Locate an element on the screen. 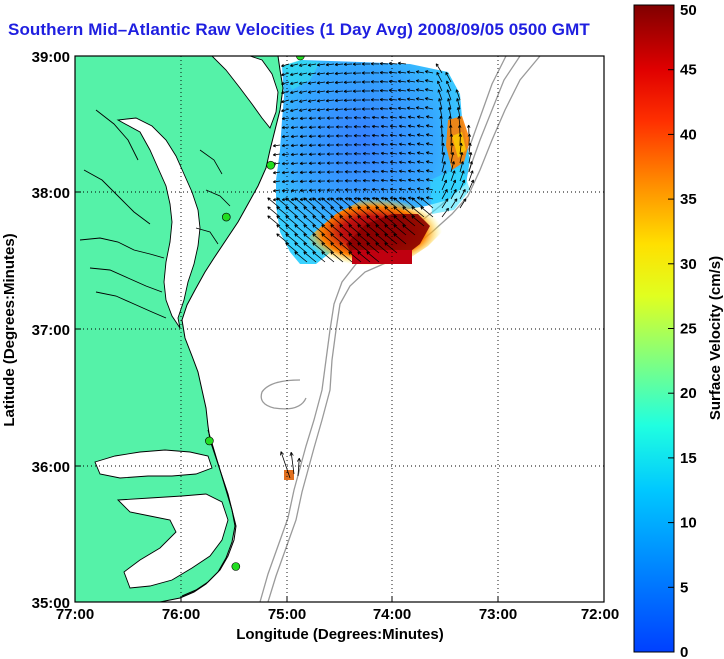 This screenshot has width=724, height=659. y-tick-label: 38:00 is located at coordinates (51, 193).